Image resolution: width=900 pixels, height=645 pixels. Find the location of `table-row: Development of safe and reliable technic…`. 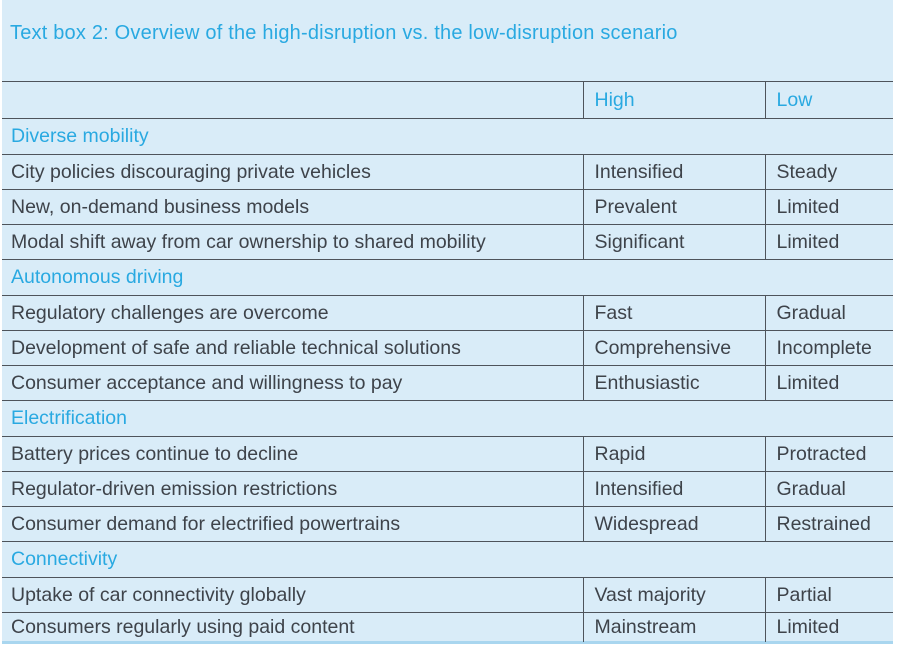

table-row: Development of safe and reliable technic… is located at coordinates (447, 348).